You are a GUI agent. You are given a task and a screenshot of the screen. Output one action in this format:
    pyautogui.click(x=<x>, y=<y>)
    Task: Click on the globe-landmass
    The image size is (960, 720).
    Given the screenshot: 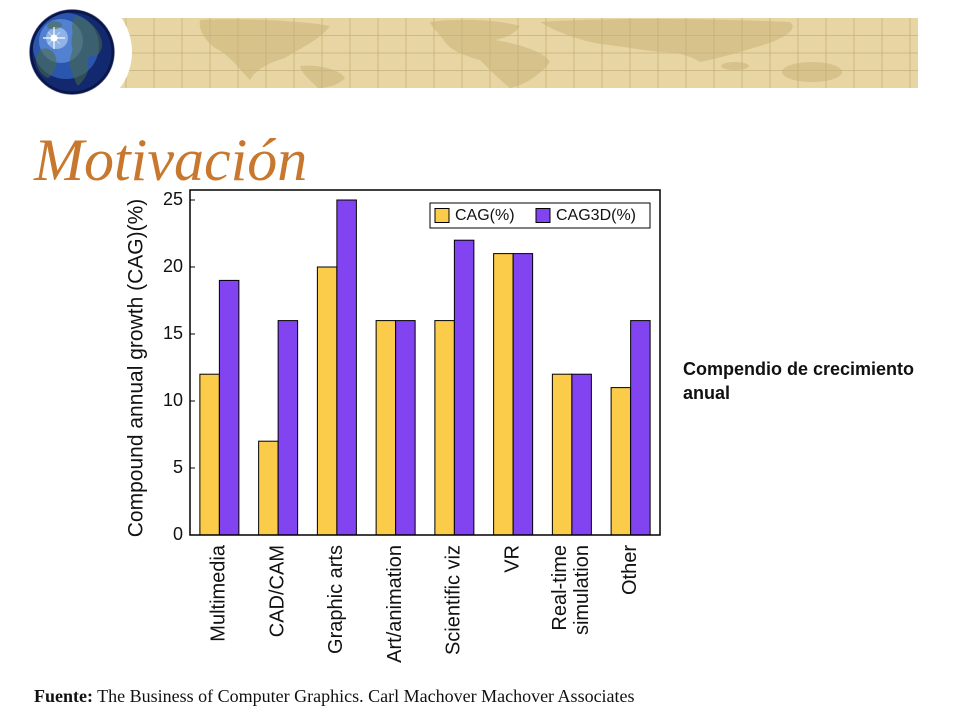 What is the action you would take?
    pyautogui.click(x=69, y=51)
    